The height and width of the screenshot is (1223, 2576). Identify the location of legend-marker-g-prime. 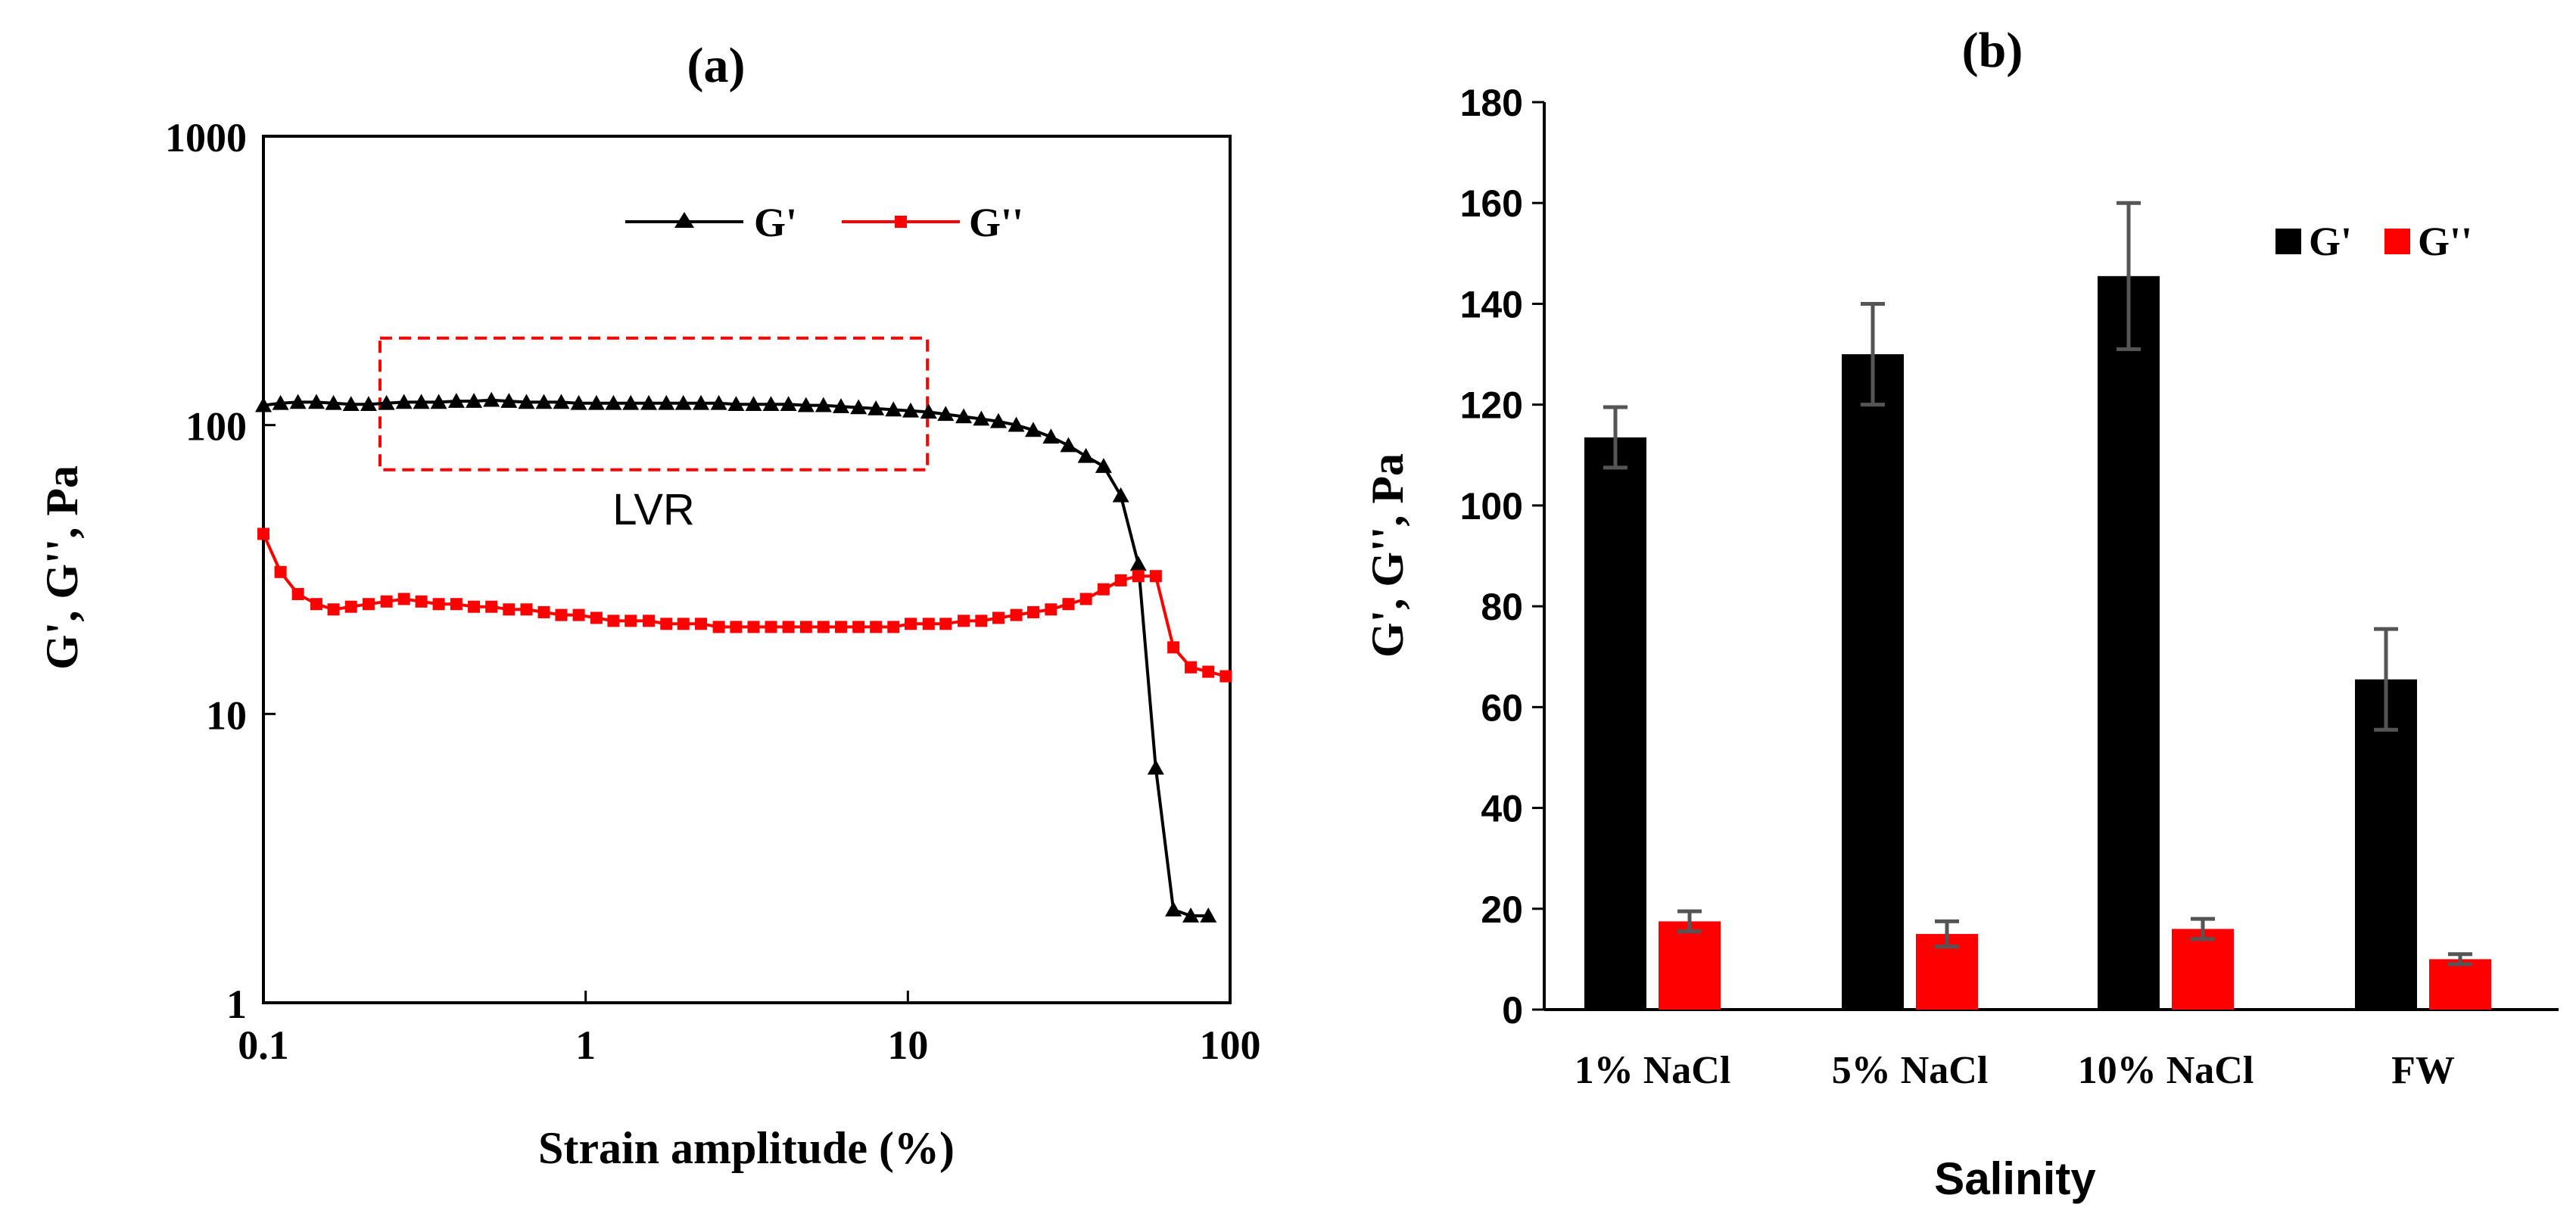
(684, 220).